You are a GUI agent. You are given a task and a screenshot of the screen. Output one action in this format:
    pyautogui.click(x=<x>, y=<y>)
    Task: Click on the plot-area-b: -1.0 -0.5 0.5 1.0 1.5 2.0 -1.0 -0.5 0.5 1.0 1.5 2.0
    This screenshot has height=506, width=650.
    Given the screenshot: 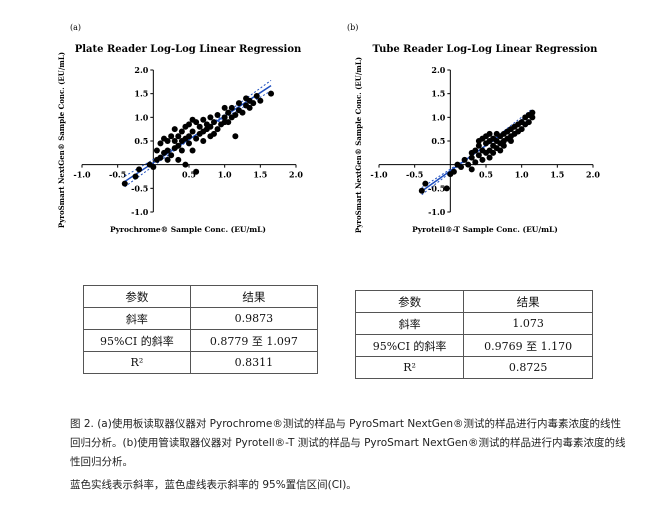 What is the action you would take?
    pyautogui.click(x=485, y=141)
    